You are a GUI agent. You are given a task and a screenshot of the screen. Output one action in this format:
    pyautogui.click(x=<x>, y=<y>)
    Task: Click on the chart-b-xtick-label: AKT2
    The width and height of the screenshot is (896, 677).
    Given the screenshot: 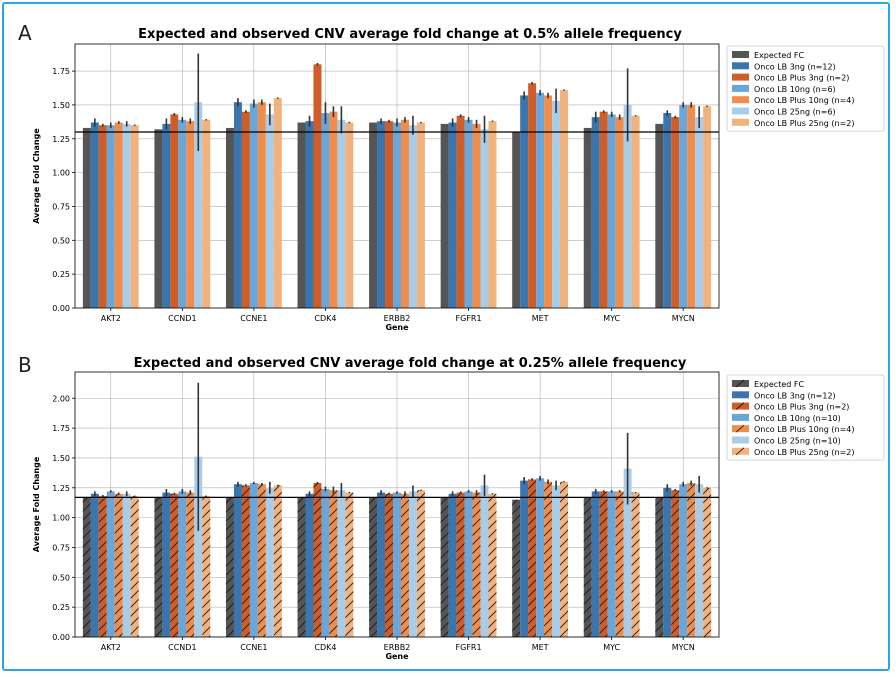 What is the action you would take?
    pyautogui.click(x=111, y=647)
    